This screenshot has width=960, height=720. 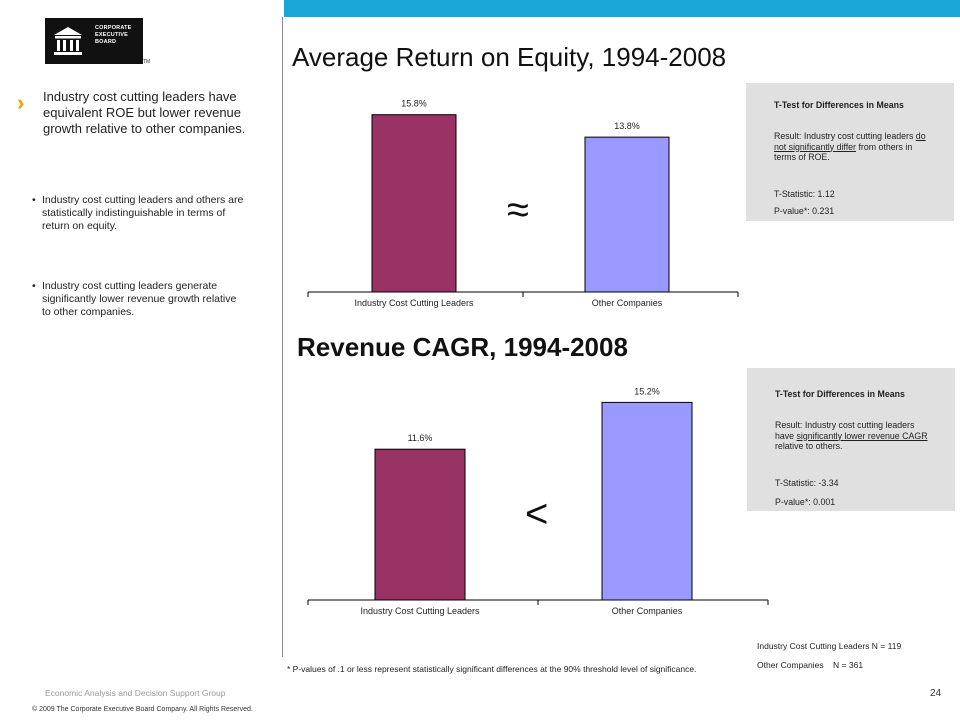 What do you see at coordinates (414, 104) in the screenshot?
I see `data-label: 15.8%` at bounding box center [414, 104].